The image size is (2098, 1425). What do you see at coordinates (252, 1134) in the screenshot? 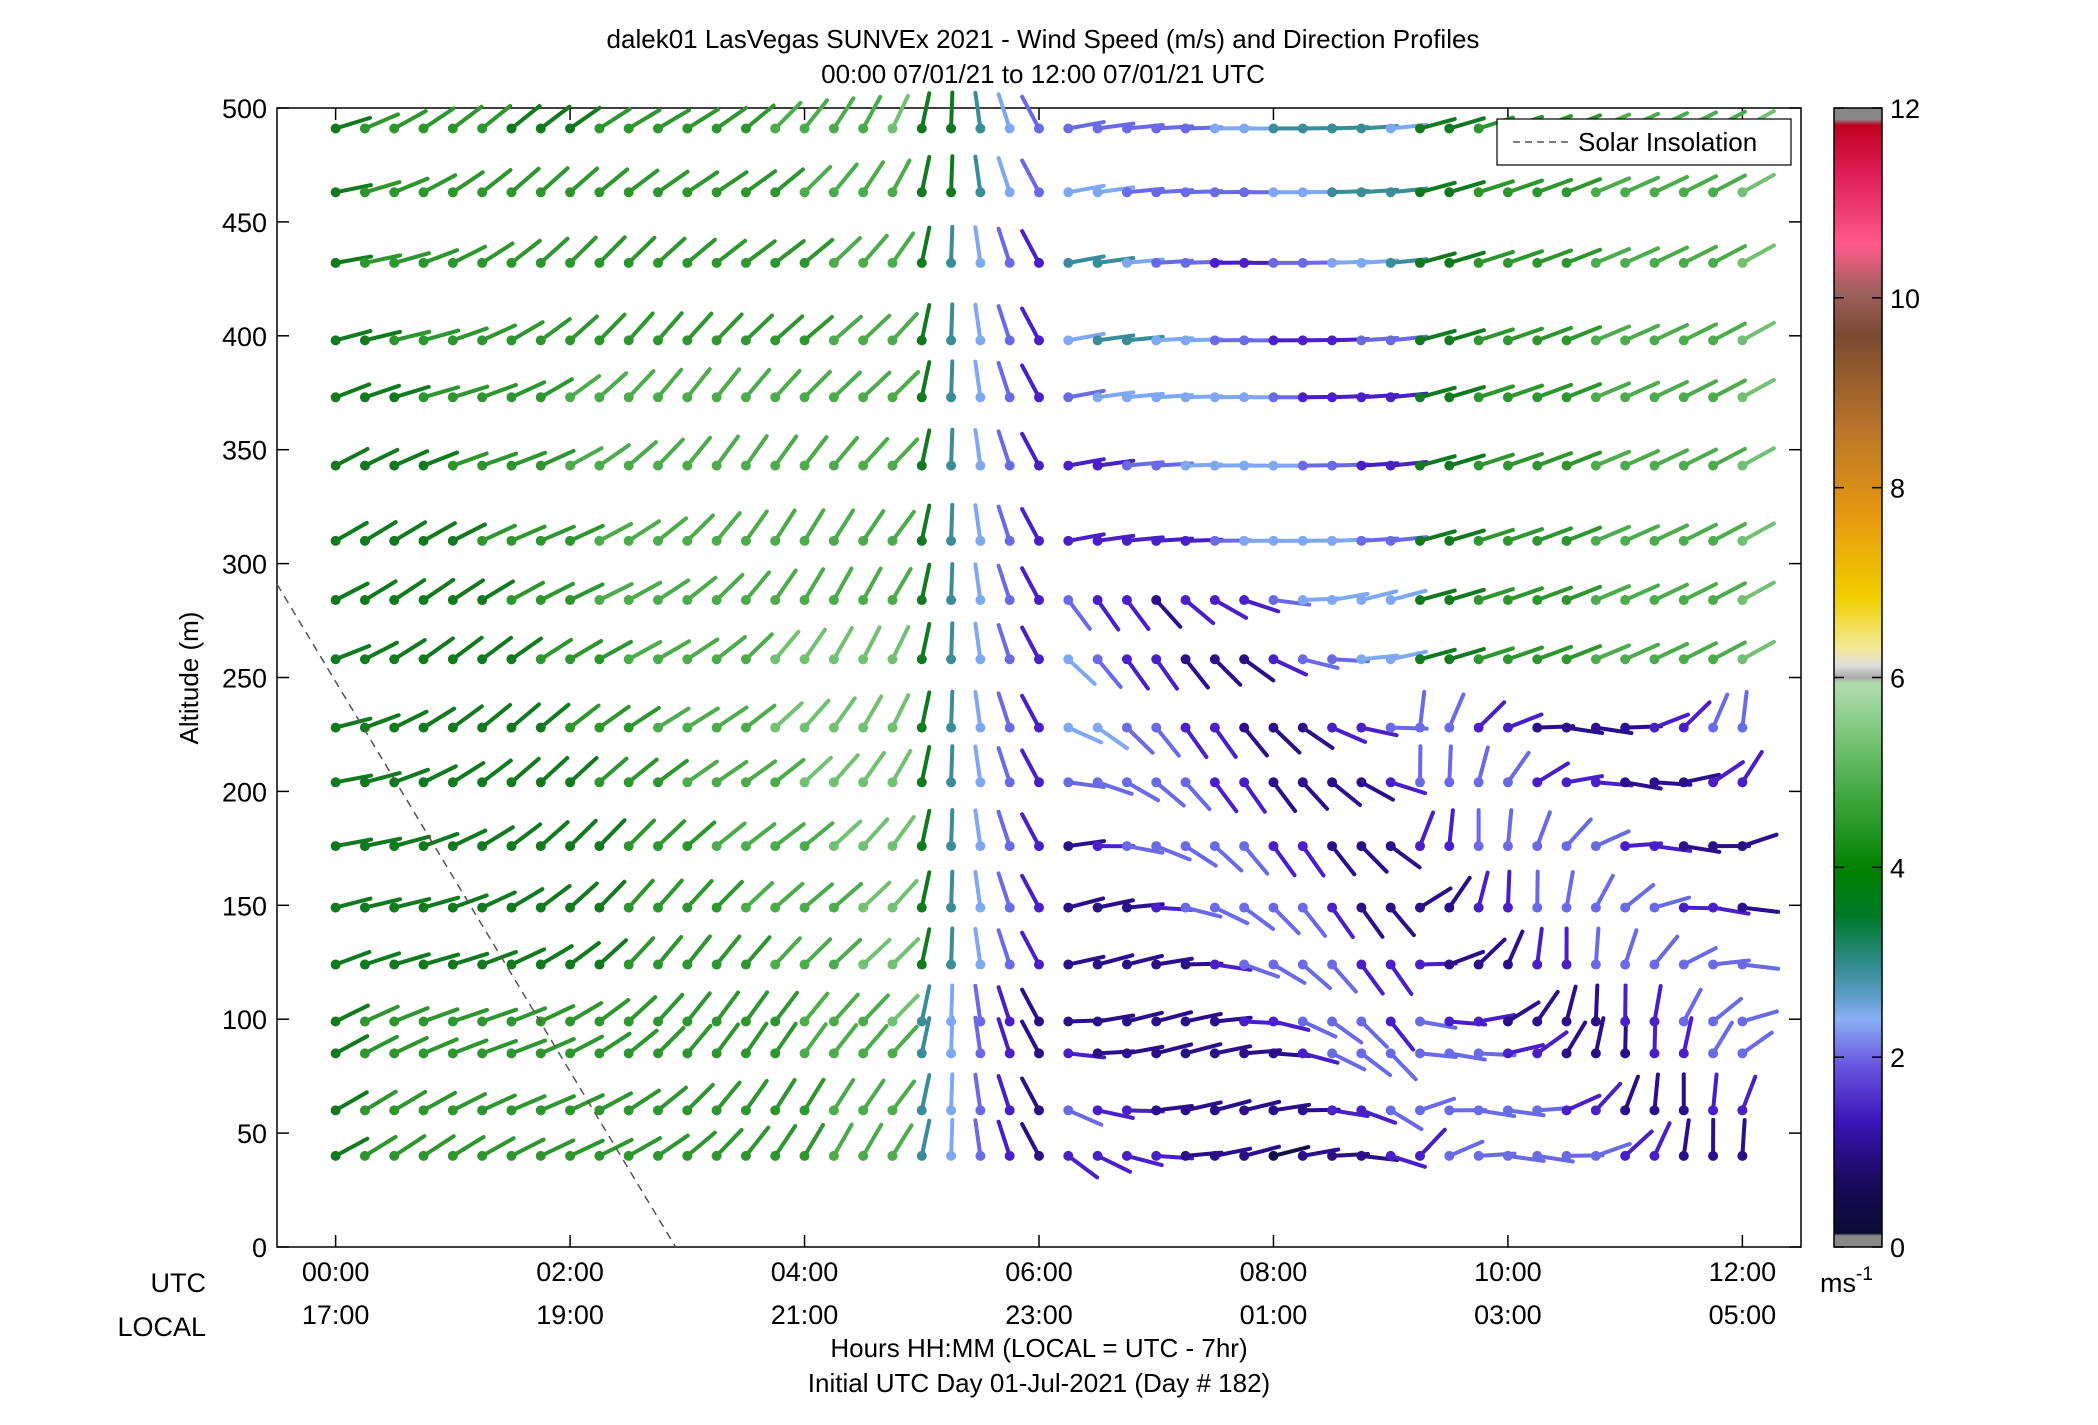
I see `y-tick-label: 50` at bounding box center [252, 1134].